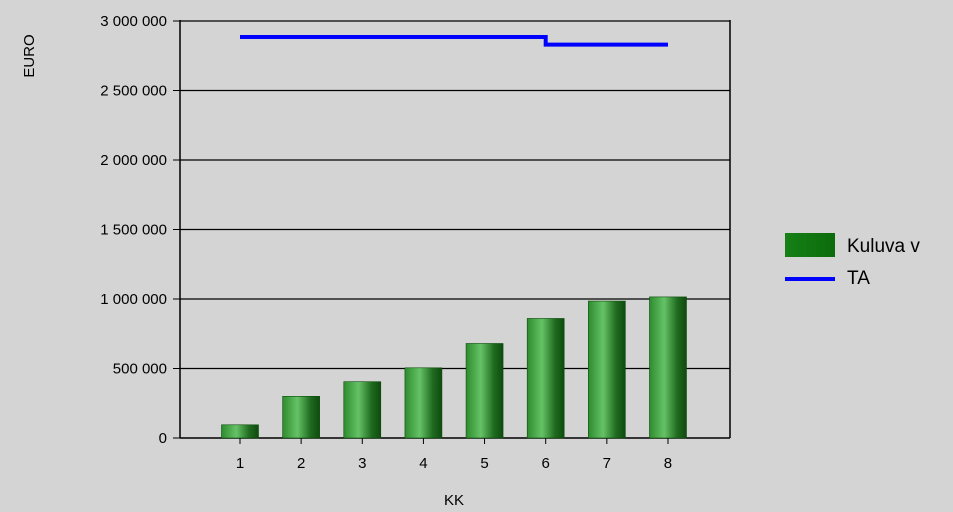  What do you see at coordinates (668, 463) in the screenshot?
I see `x-tick-label: 8` at bounding box center [668, 463].